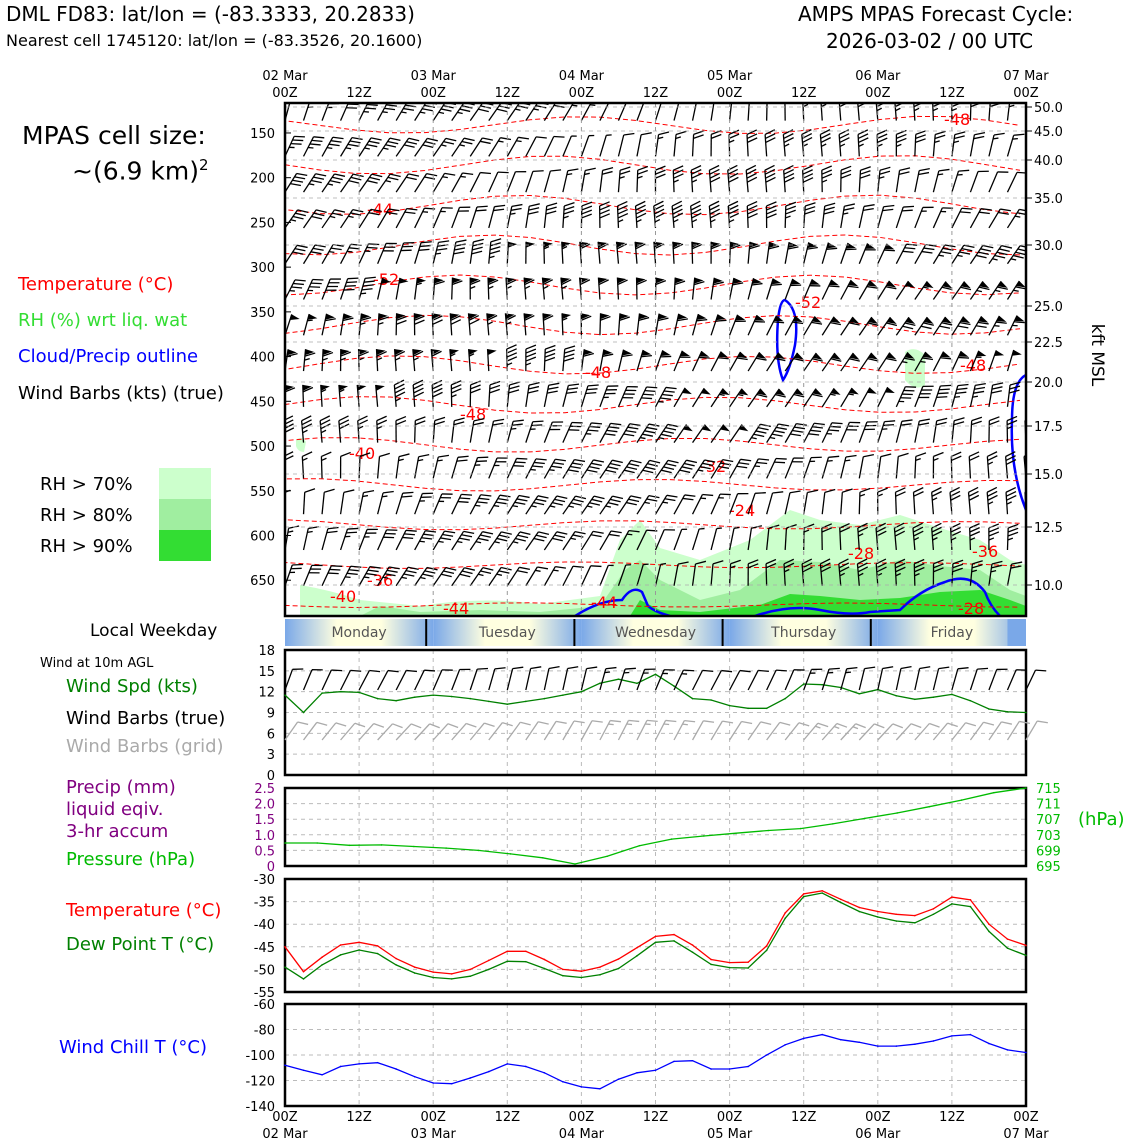  Describe the element at coordinates (264, 880) in the screenshot. I see `y-tick-label: -30` at that location.